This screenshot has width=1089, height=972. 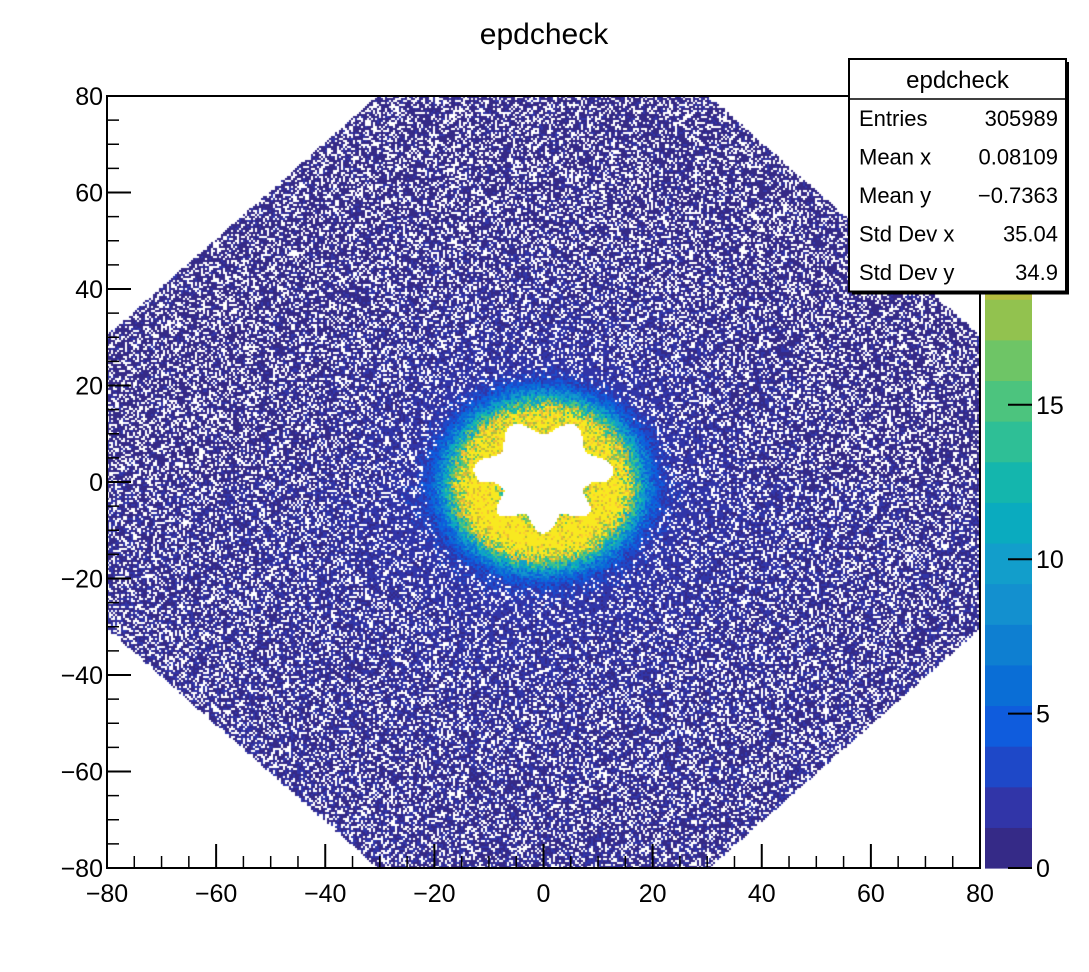 I want to click on y-tick-label: 0, so click(x=96, y=483).